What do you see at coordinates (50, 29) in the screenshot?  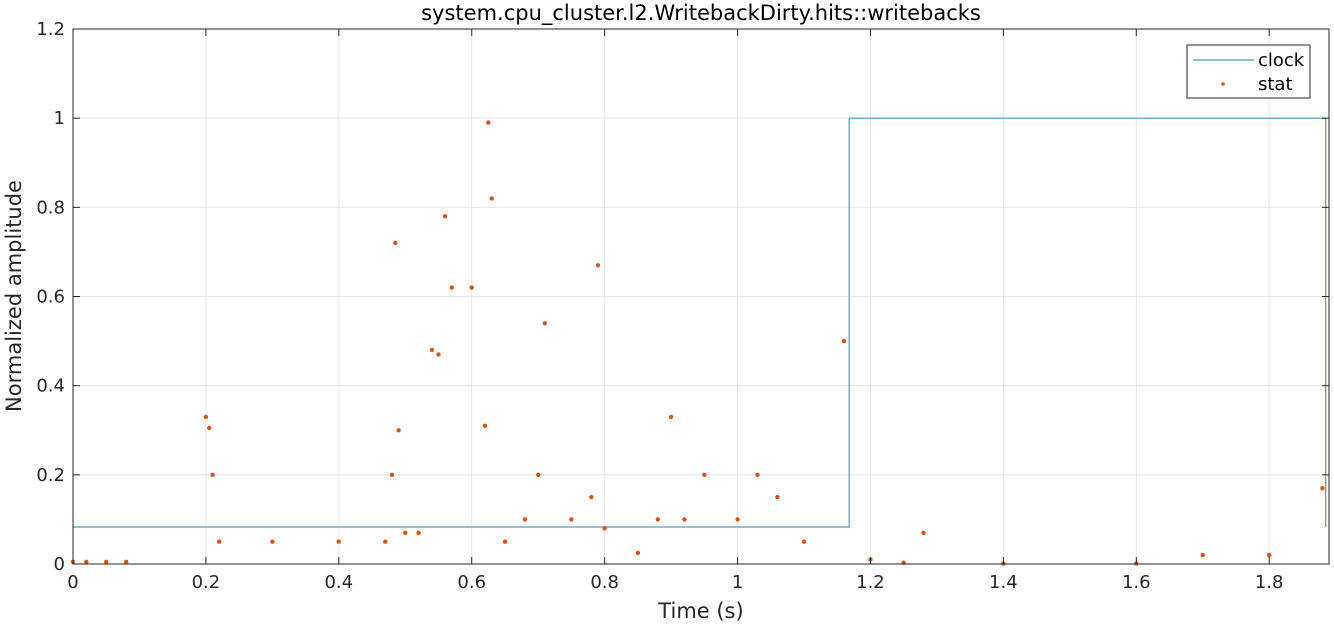 I see `y-tick-label: 1.2` at bounding box center [50, 29].